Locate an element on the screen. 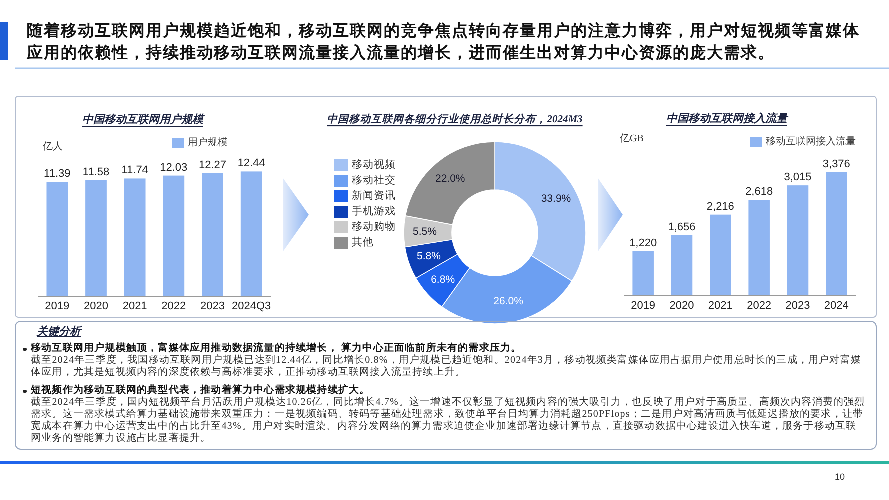  chart-title: 中国移动互联网各细分行业使用总时长分布，2024M3 is located at coordinates (455, 120).